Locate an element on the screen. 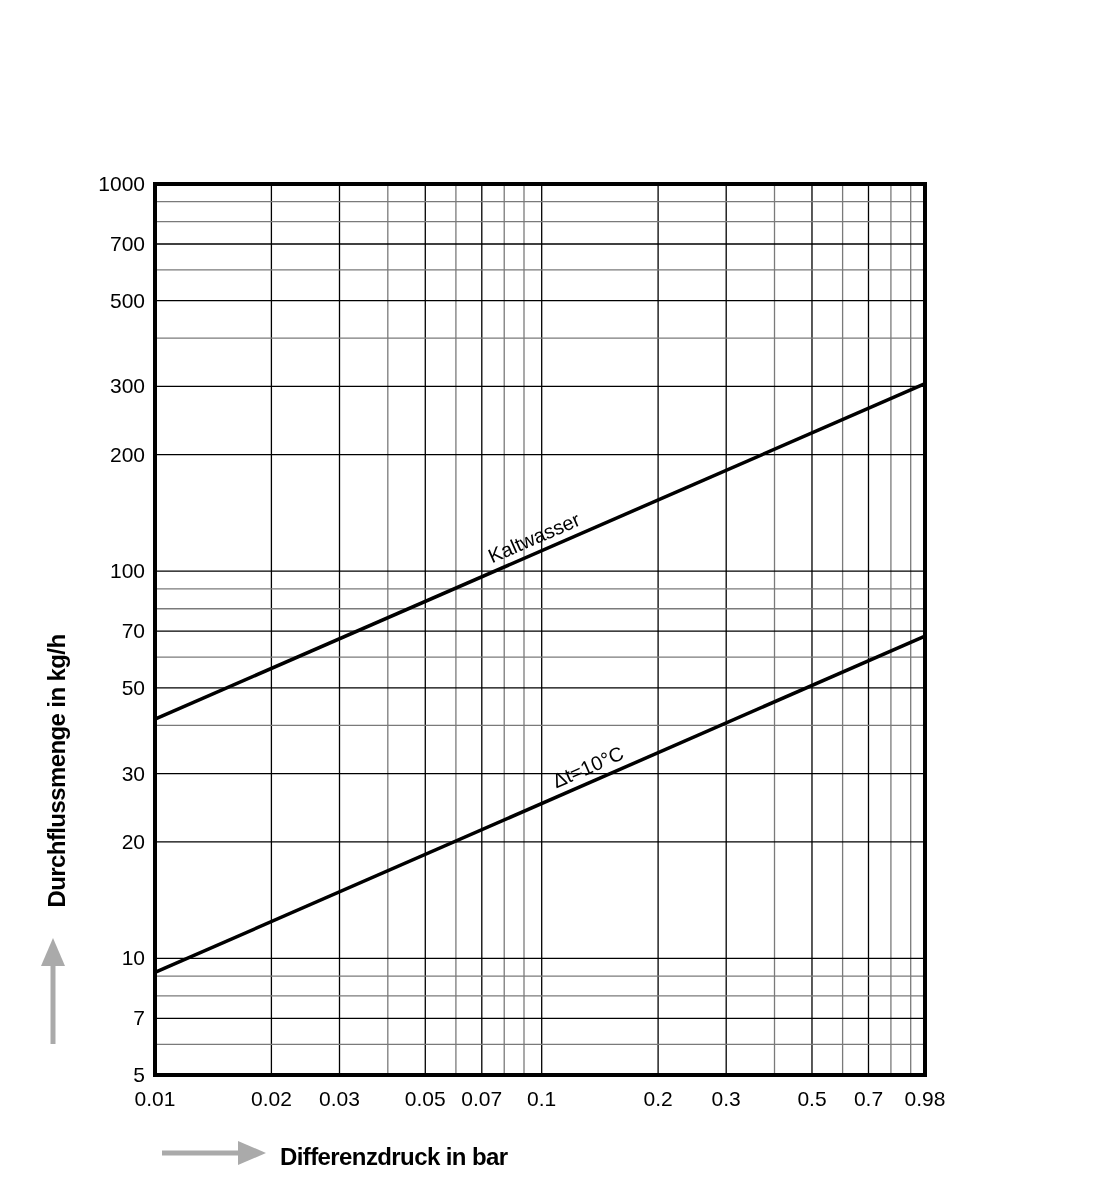  y-tick-label: 100 is located at coordinates (127, 571).